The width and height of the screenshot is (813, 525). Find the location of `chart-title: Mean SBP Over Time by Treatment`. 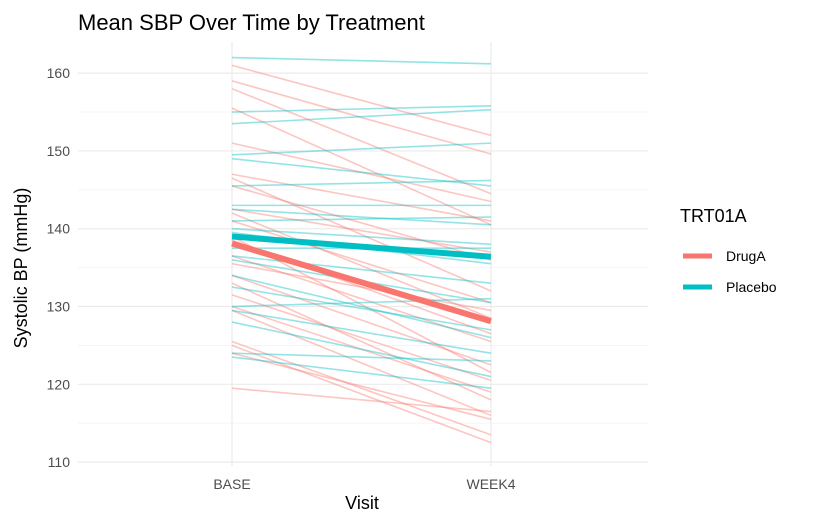

chart-title: Mean SBP Over Time by Treatment is located at coordinates (251, 22).